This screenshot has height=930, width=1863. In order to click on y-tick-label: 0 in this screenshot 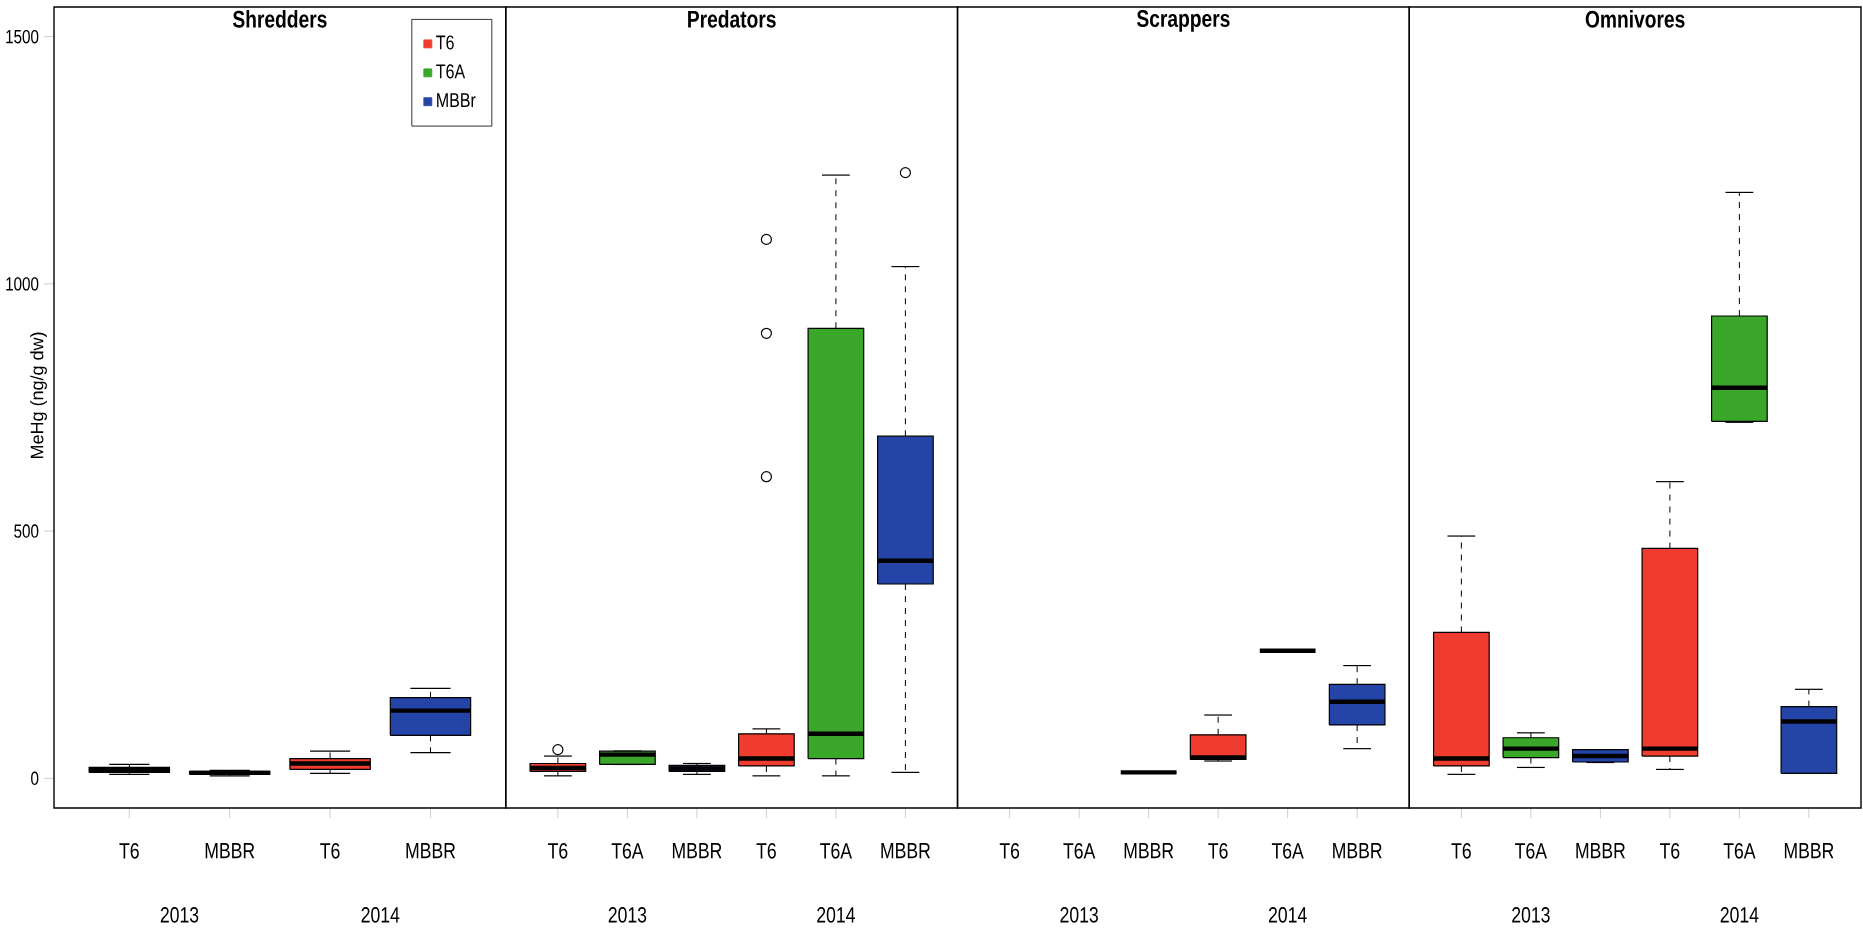, I will do `click(35, 778)`.